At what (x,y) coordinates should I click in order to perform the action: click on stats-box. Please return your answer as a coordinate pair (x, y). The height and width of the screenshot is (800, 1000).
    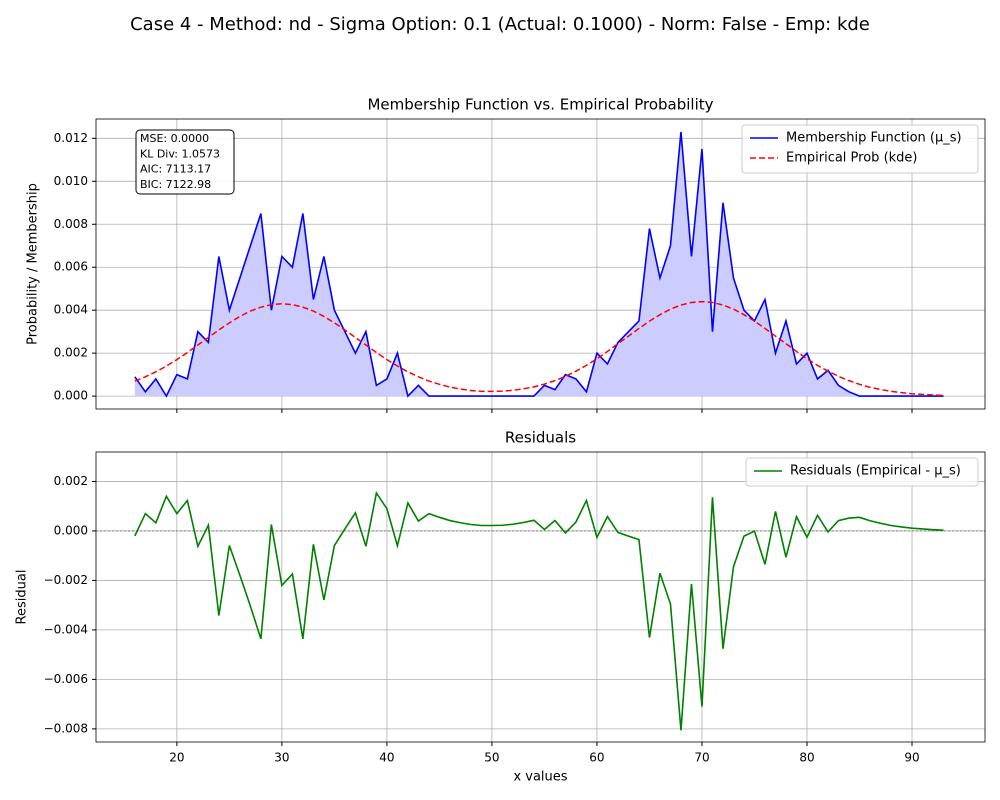
    Looking at the image, I should click on (185, 162).